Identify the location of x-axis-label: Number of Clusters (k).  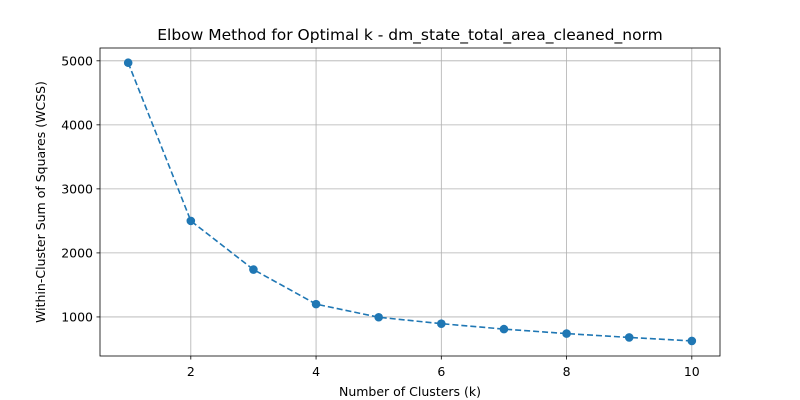
(410, 391).